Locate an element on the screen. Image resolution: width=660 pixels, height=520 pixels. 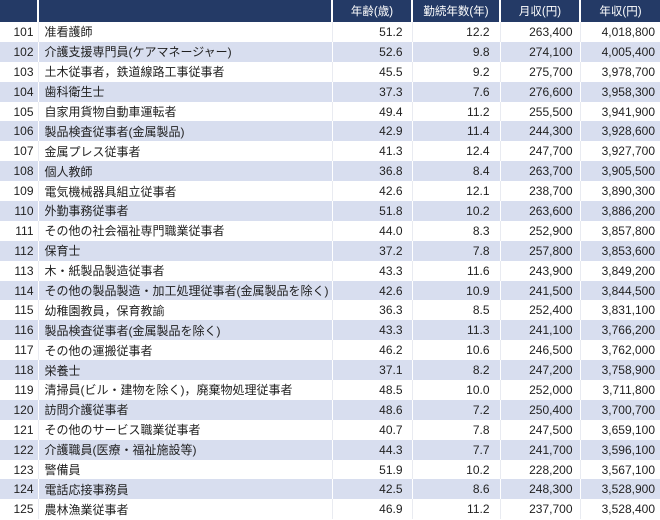
annual-pay-cell: 3,958,300 is located at coordinates (619, 91).